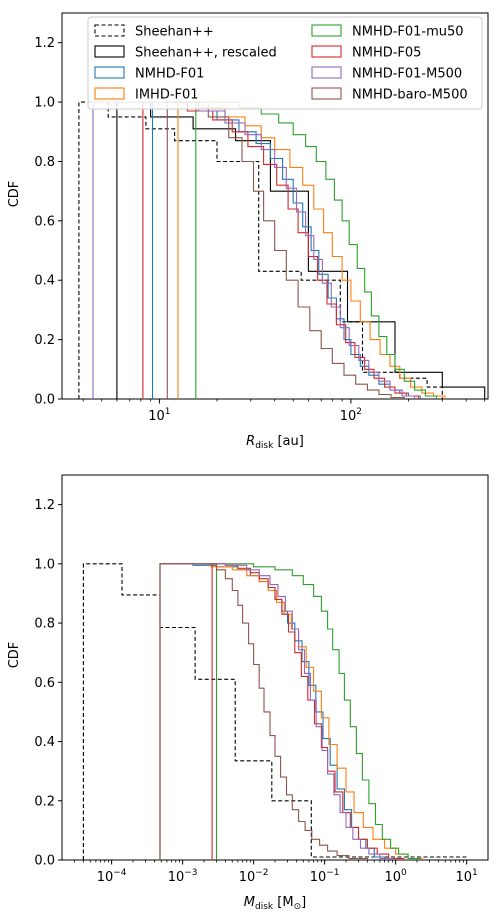 This screenshot has height=921, width=501. What do you see at coordinates (284, 411) in the screenshot?
I see `x-ticks-rdisk: 10¹ 10²` at bounding box center [284, 411].